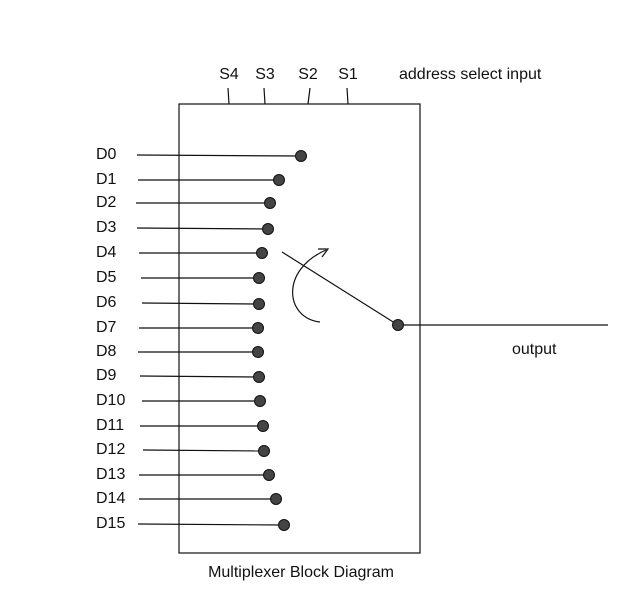 The height and width of the screenshot is (610, 633). I want to click on select-input-label: S4, so click(229, 74).